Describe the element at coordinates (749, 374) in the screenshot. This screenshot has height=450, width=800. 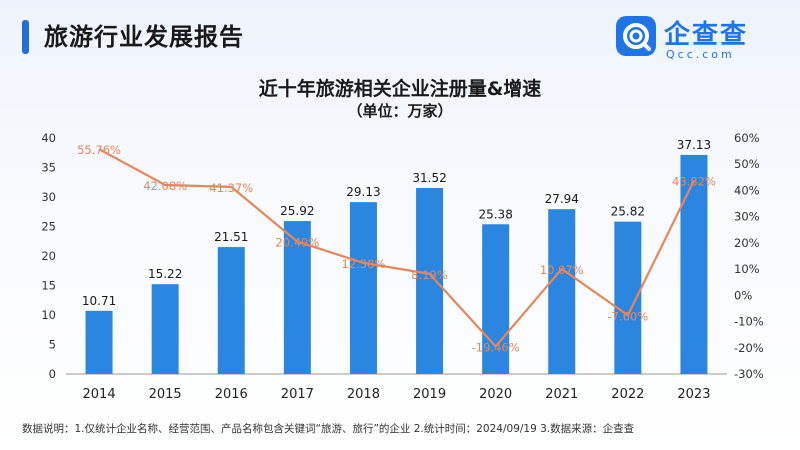
I see `right-axis-tick-label: -30%` at that location.